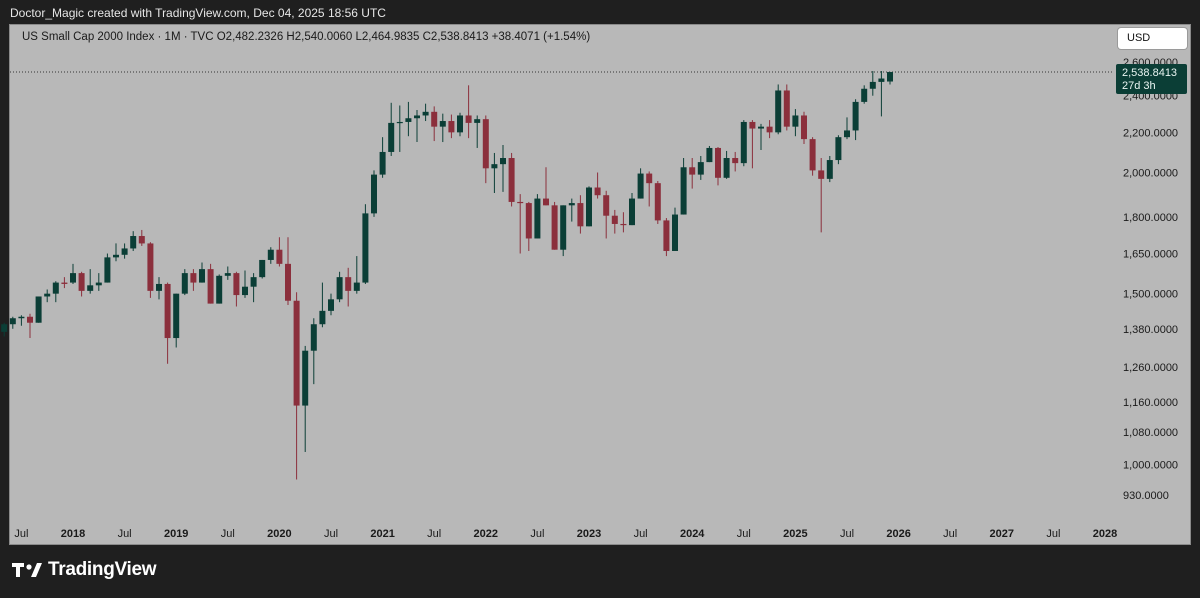  Describe the element at coordinates (1152, 38) in the screenshot. I see `currency-button: USD` at that location.